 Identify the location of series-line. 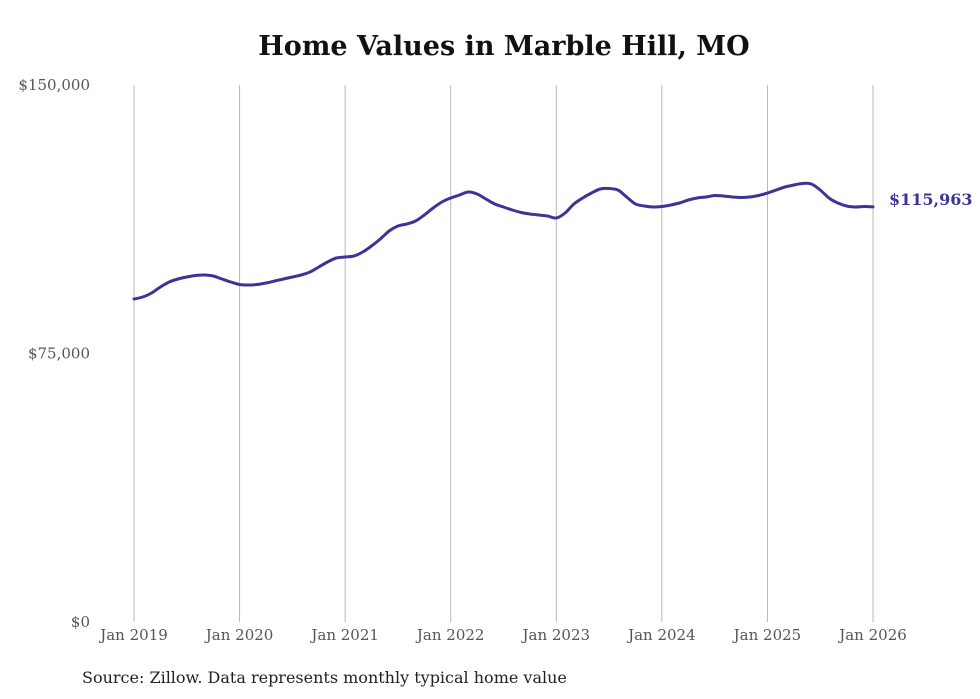
(503, 241).